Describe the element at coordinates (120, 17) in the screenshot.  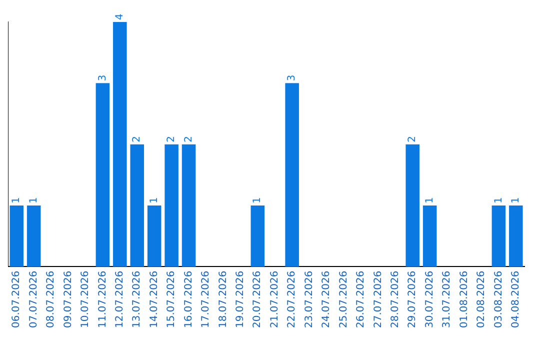
I see `data-label: 4` at that location.